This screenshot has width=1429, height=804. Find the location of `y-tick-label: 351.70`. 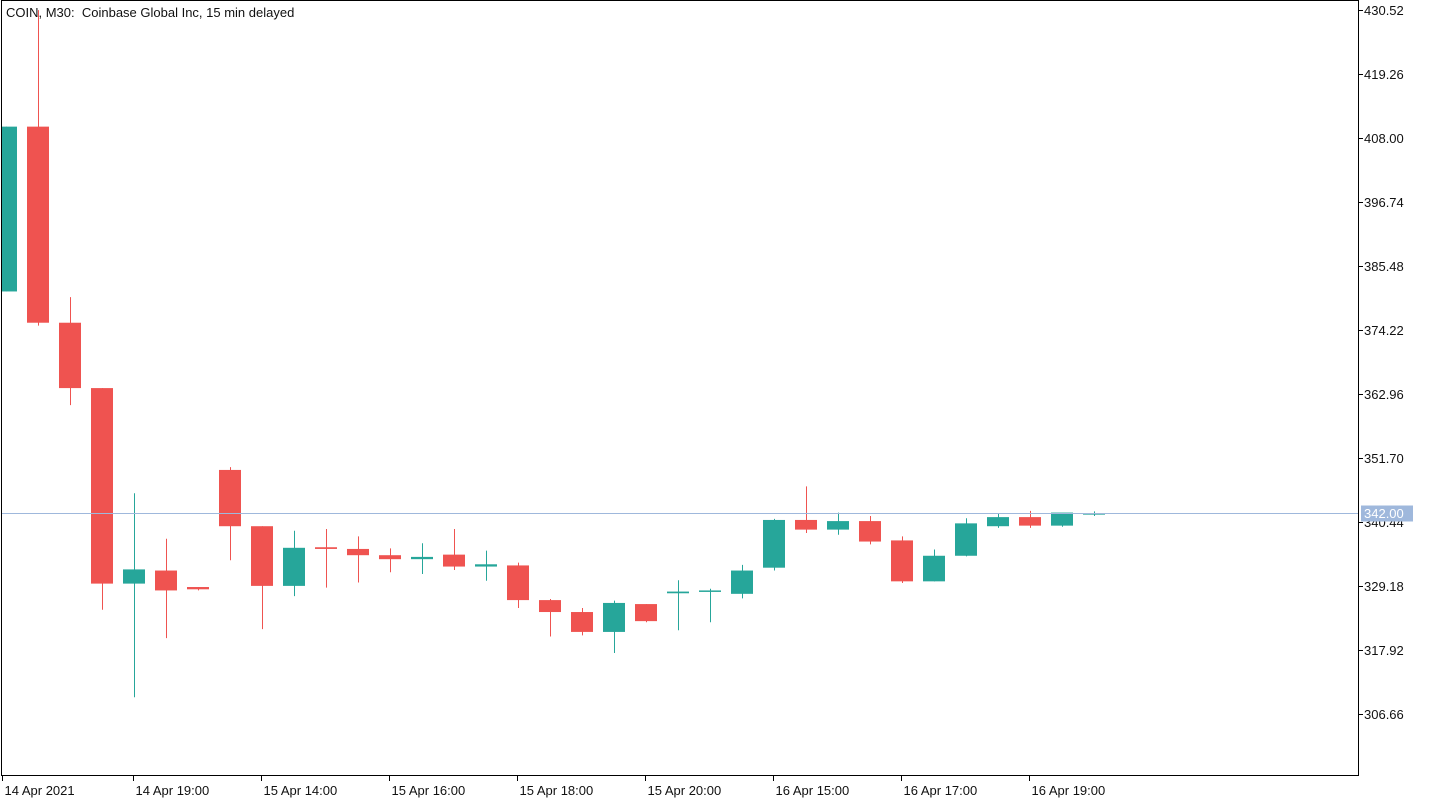

y-tick-label: 351.70 is located at coordinates (1384, 458).